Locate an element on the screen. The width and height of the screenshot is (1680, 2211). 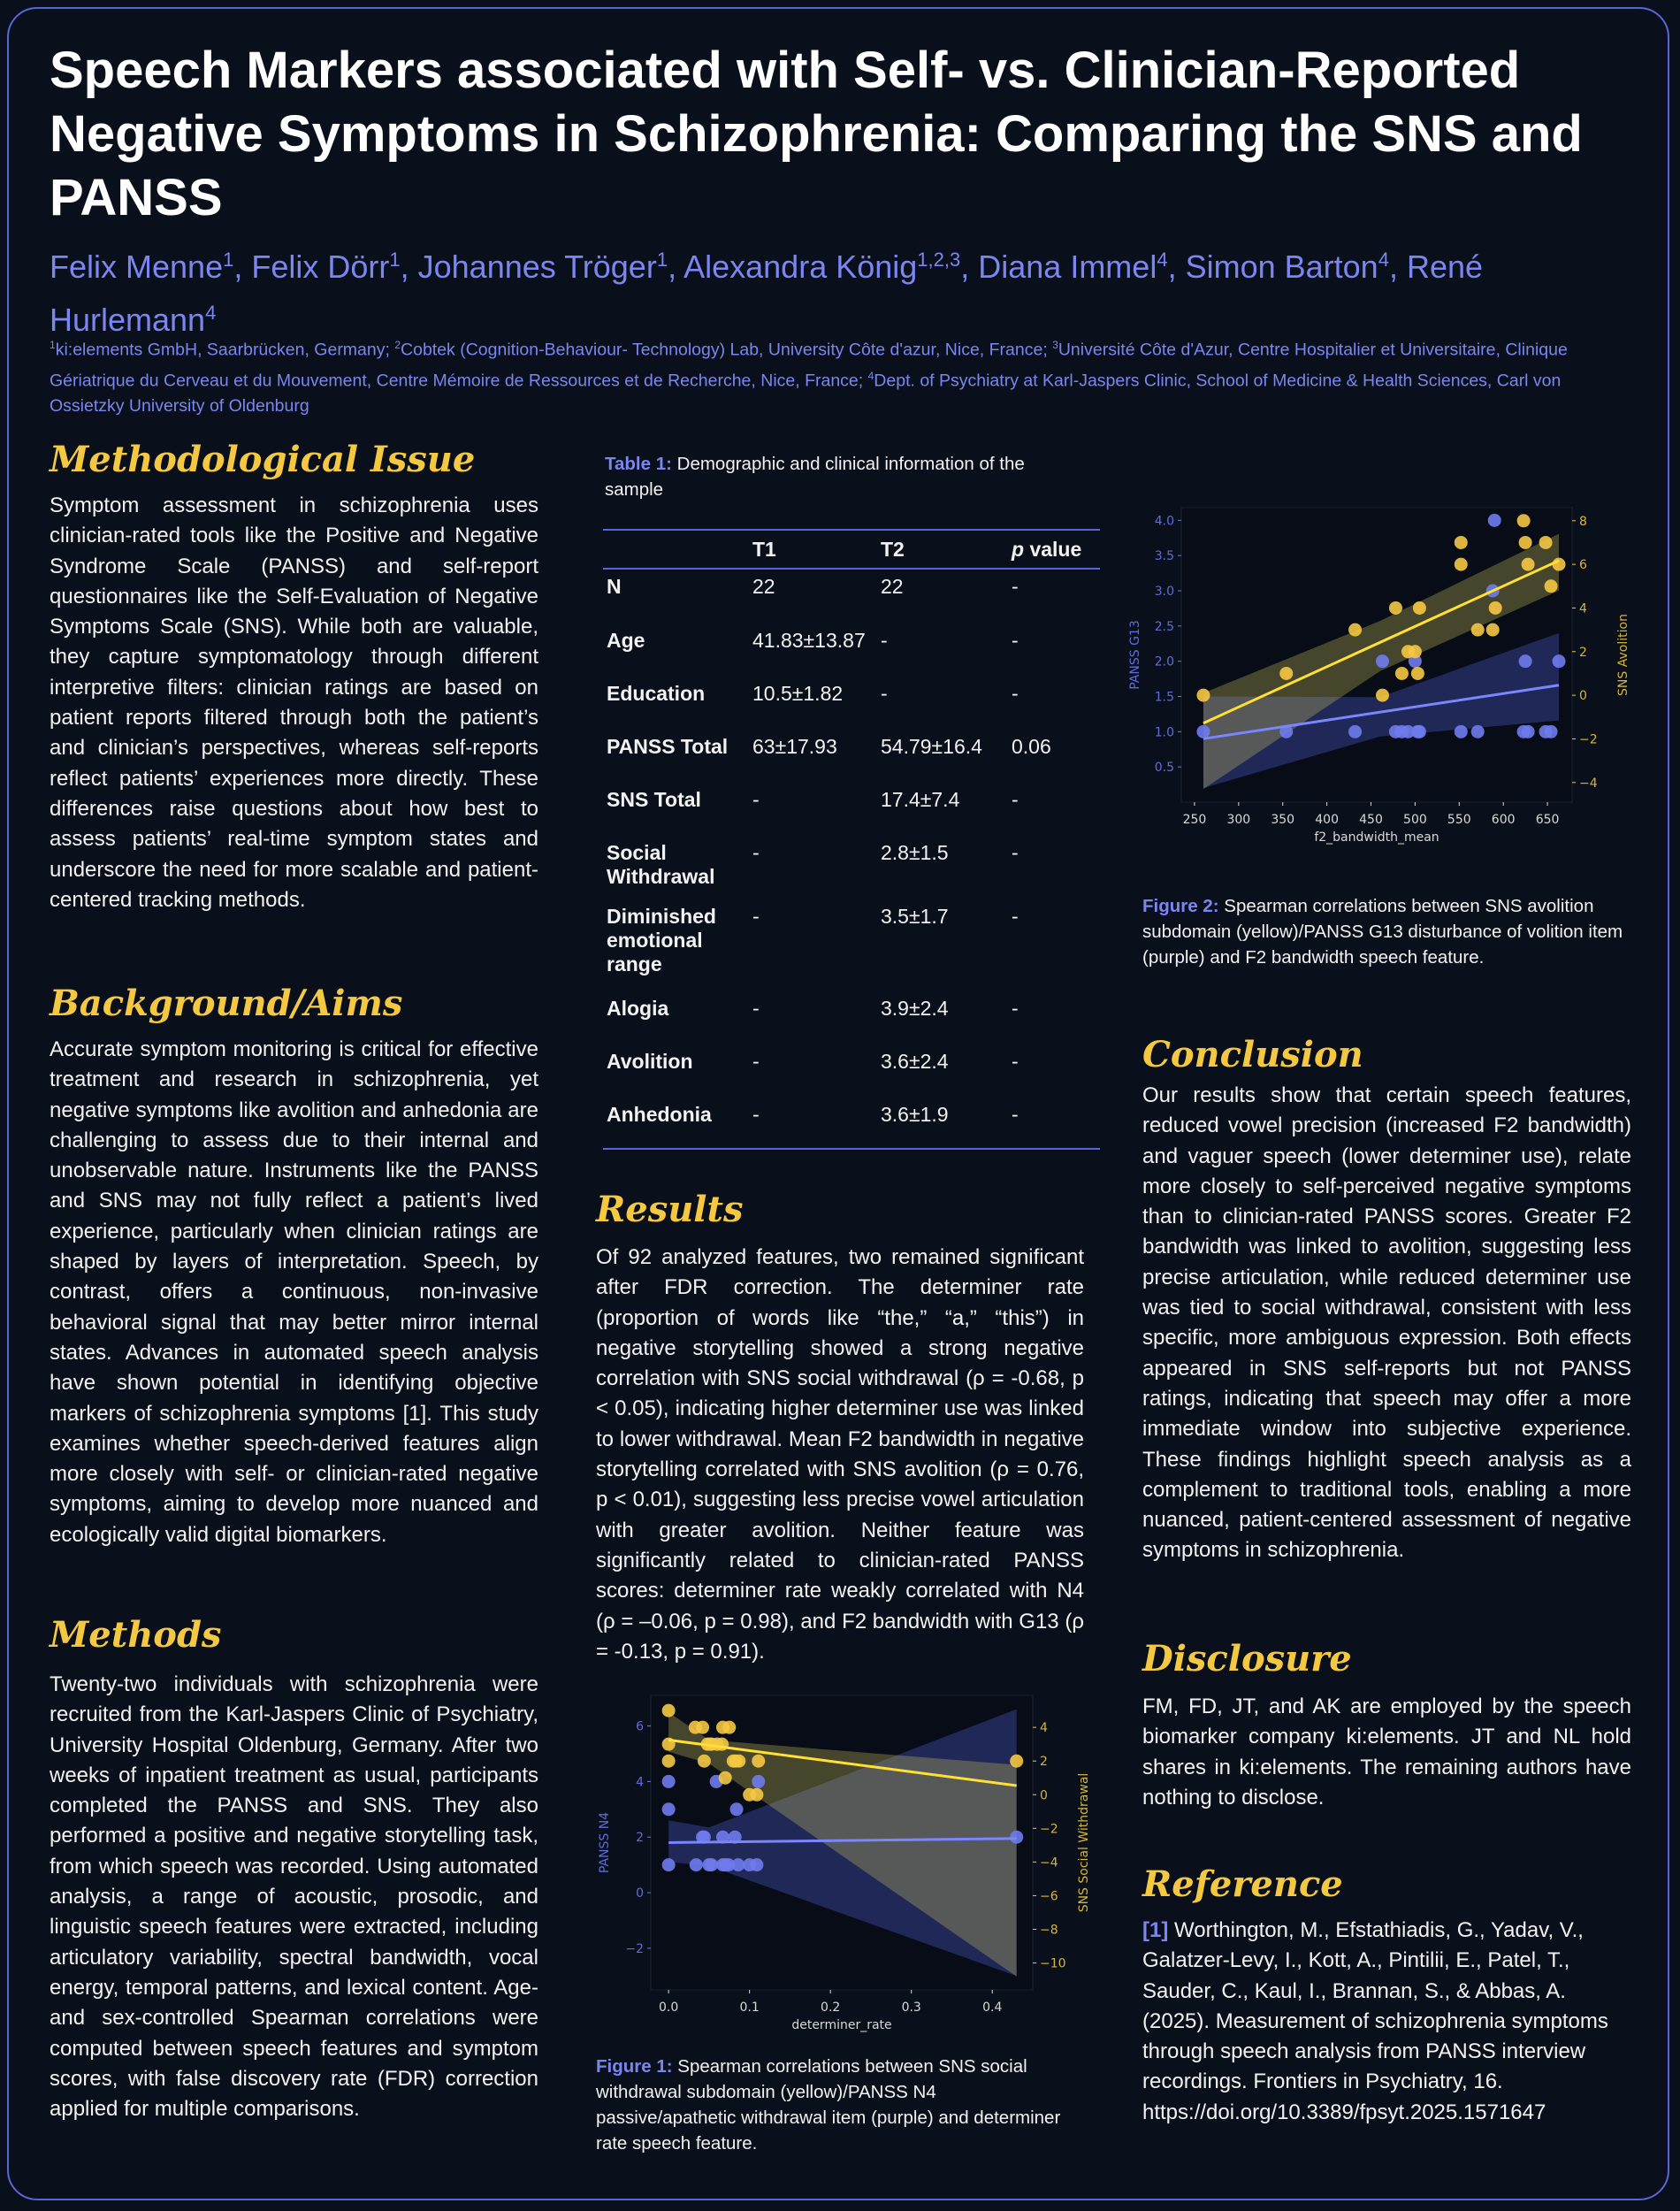
y-right-tick-label: 4 is located at coordinates (1583, 608).